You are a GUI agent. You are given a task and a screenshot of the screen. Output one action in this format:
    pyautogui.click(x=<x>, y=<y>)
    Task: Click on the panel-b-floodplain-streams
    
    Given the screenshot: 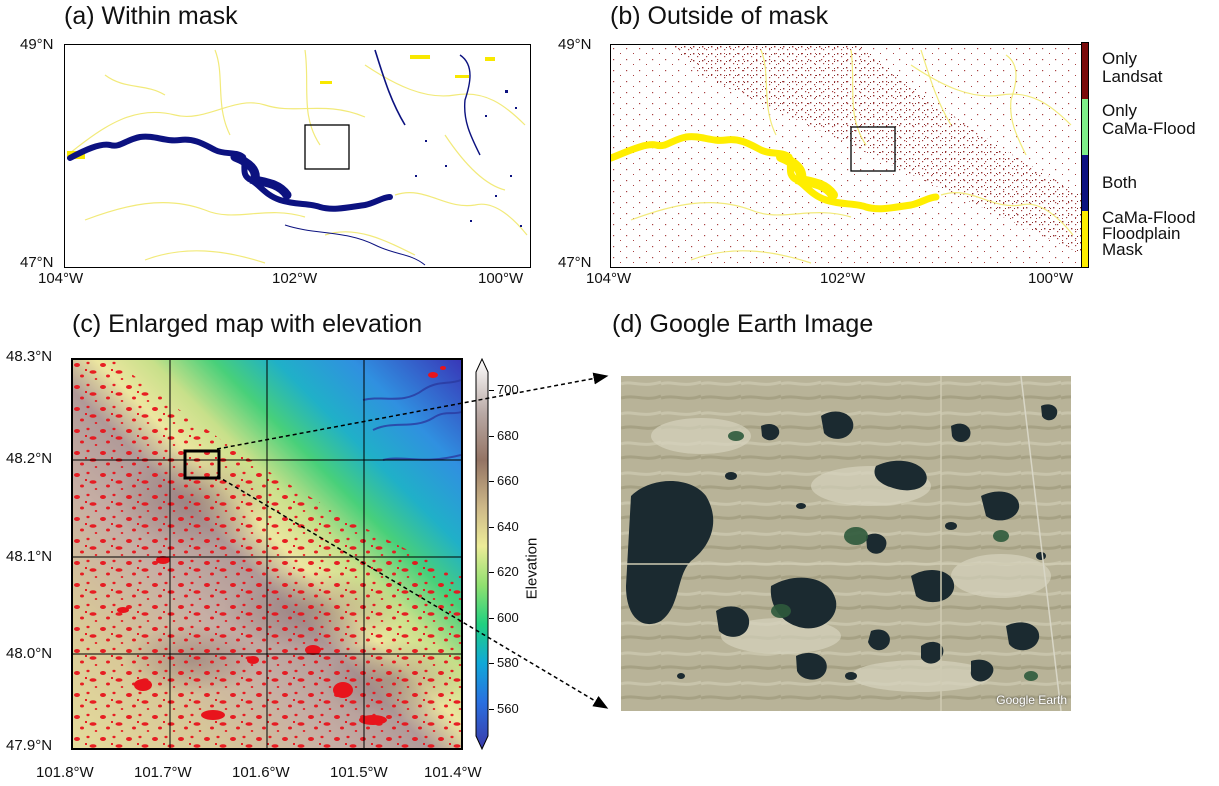 What is the action you would take?
    pyautogui.click(x=852, y=156)
    